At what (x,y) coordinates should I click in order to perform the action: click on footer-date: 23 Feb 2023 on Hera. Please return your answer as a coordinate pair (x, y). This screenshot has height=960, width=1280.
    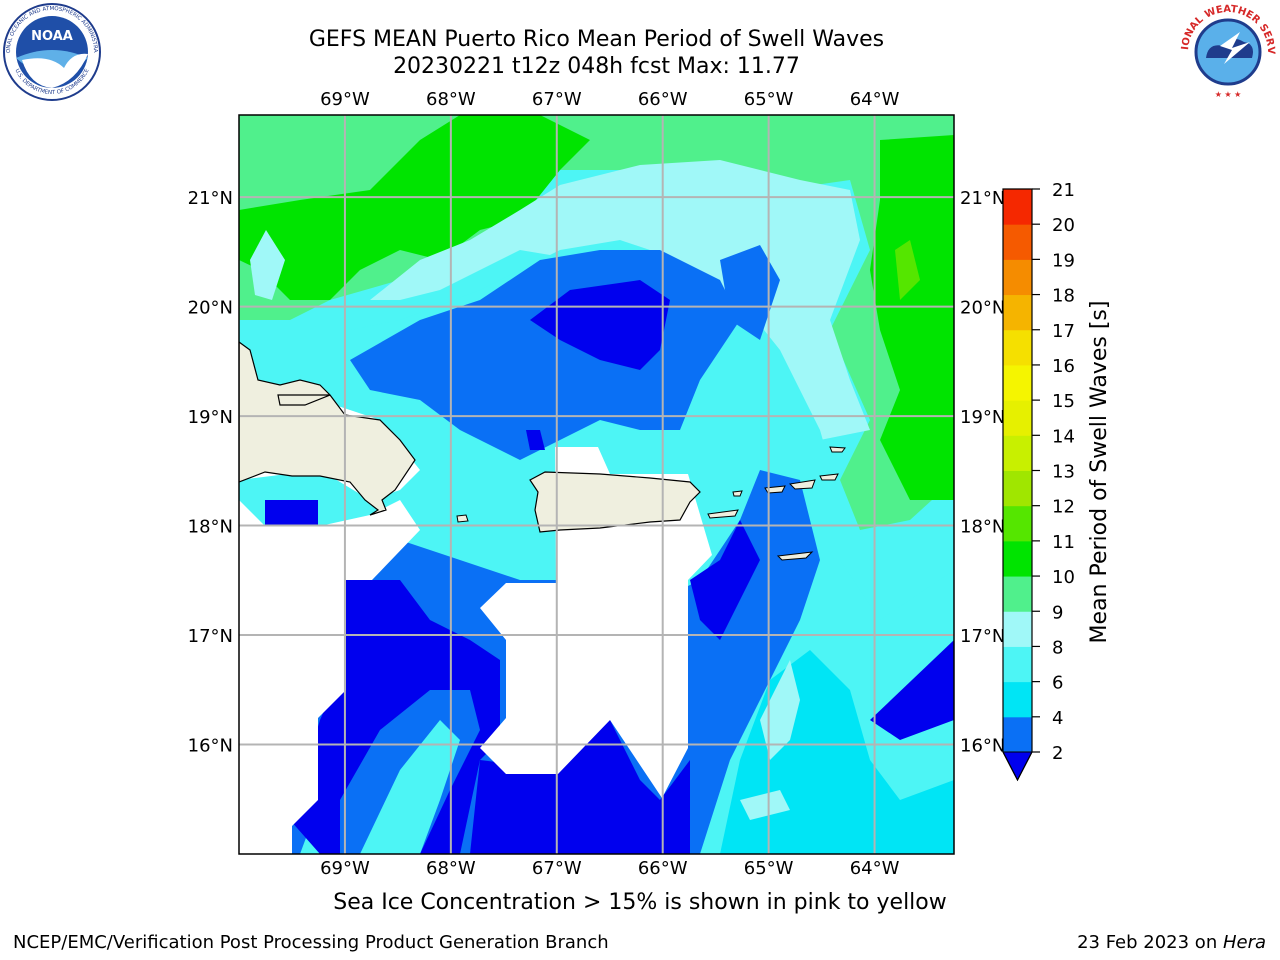
    Looking at the image, I should click on (1171, 942).